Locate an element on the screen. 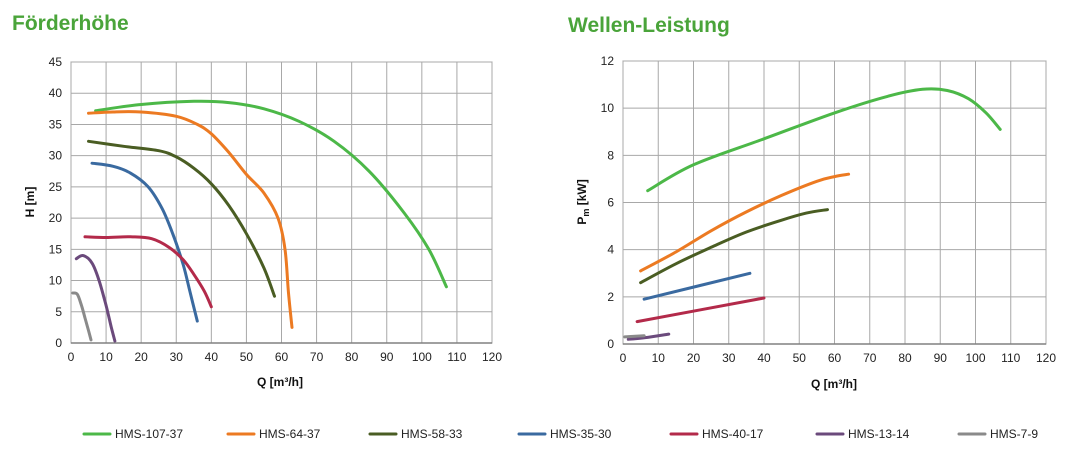 This screenshot has height=461, width=1077. y-tick-label: 2 is located at coordinates (610, 297).